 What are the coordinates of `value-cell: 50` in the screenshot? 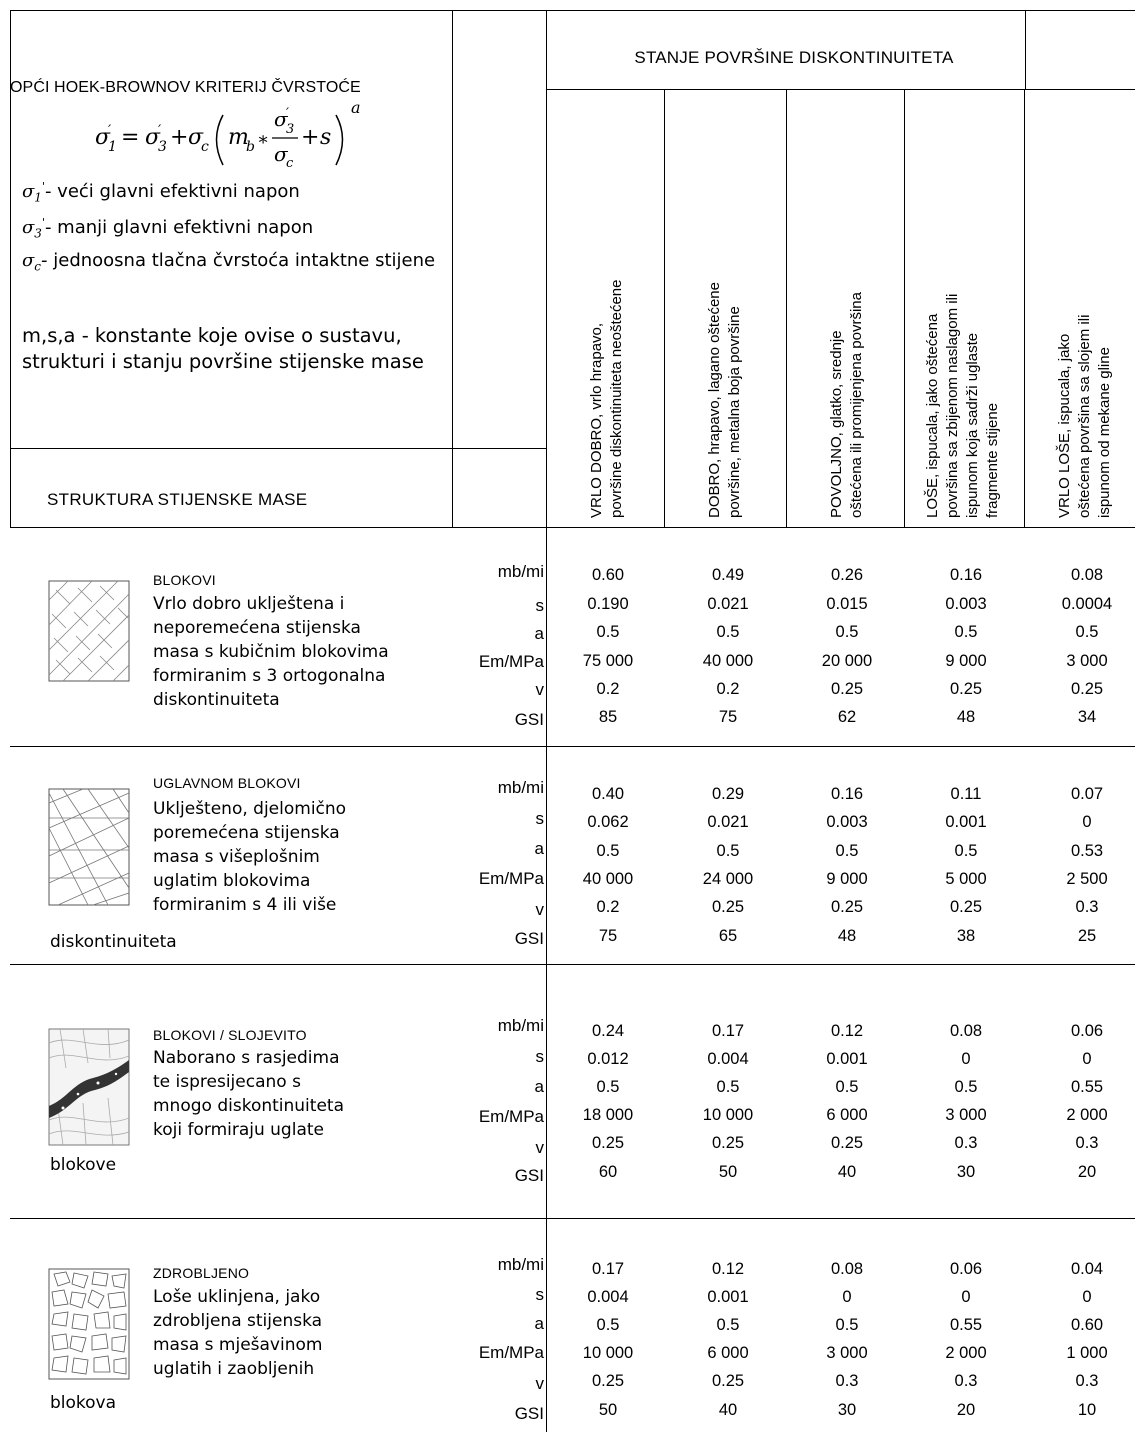 It's located at (608, 1410).